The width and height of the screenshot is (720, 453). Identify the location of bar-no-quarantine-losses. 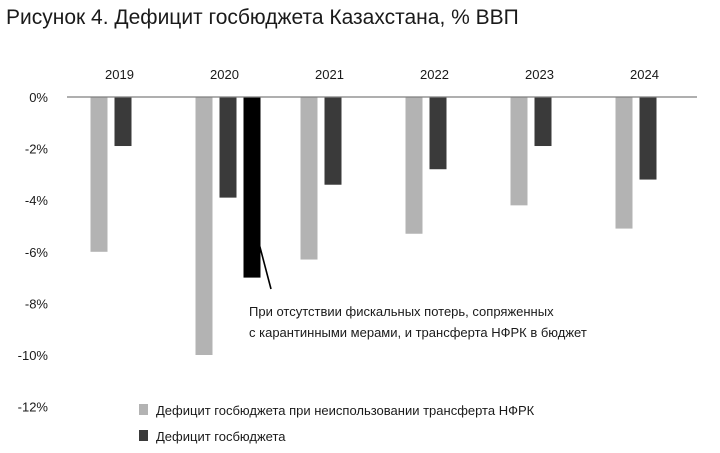
(252, 187).